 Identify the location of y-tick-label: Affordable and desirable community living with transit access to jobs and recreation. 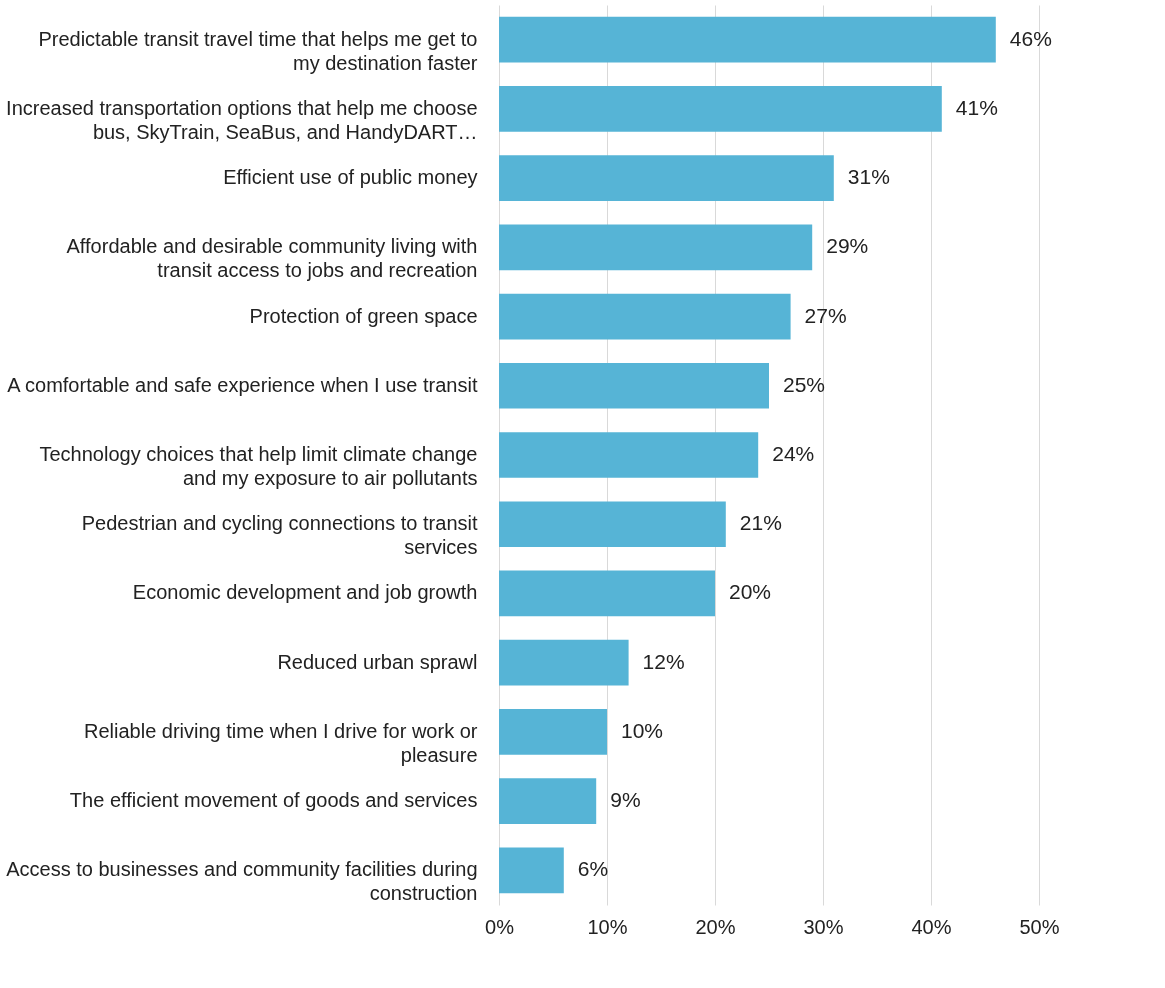
(272, 258).